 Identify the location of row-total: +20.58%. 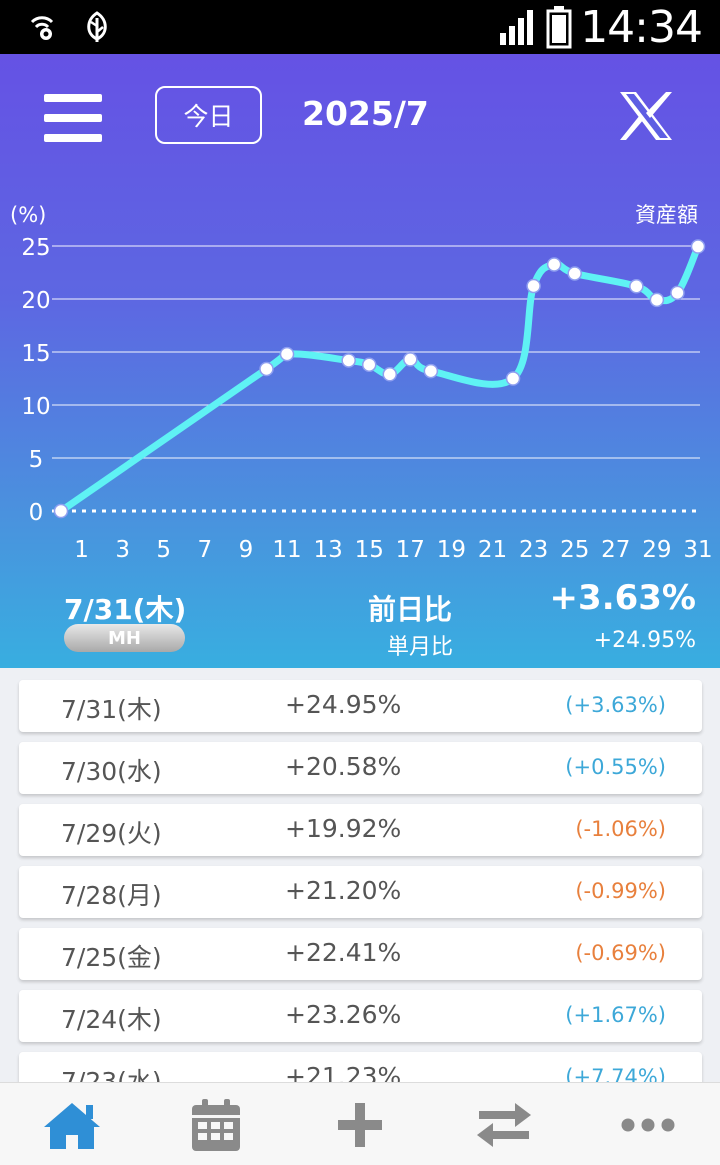
(343, 766).